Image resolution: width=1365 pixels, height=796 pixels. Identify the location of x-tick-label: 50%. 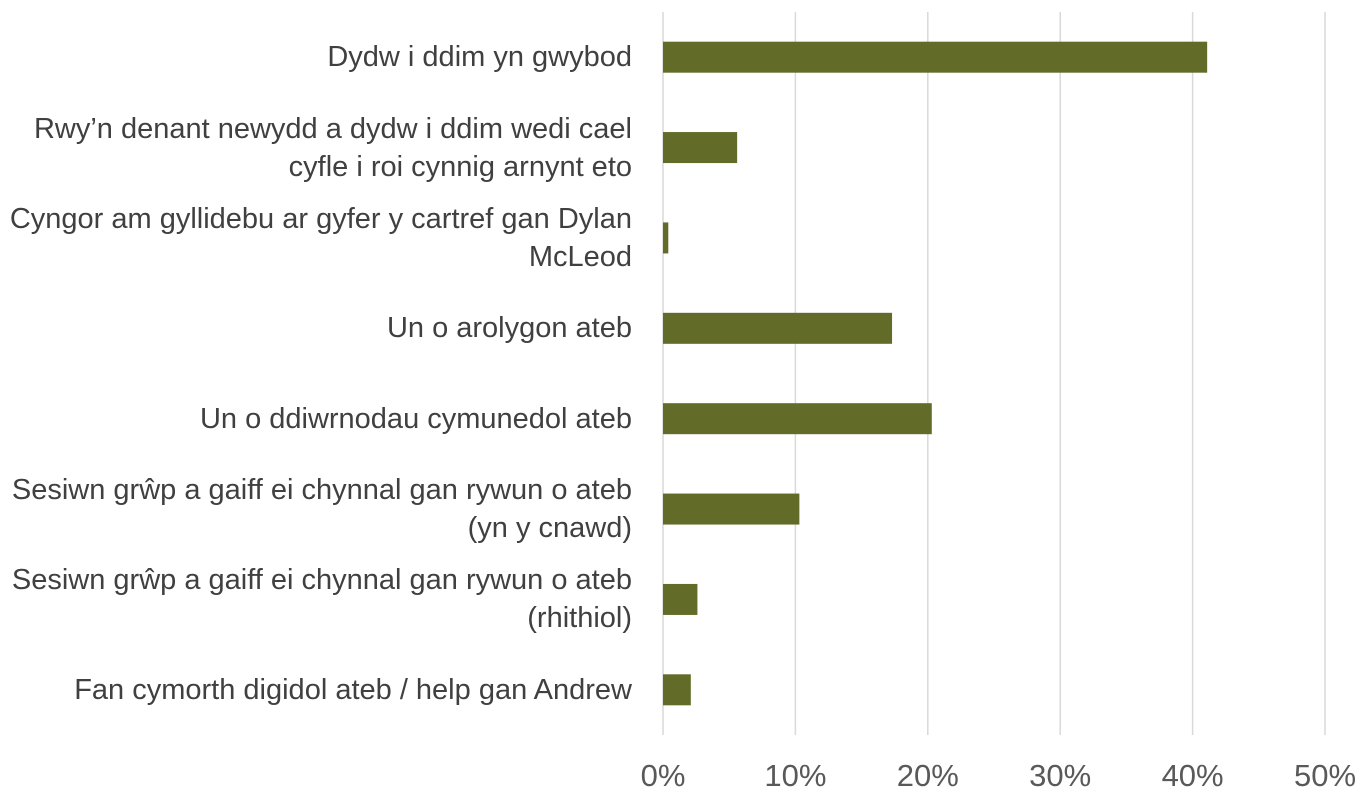
(1325, 775).